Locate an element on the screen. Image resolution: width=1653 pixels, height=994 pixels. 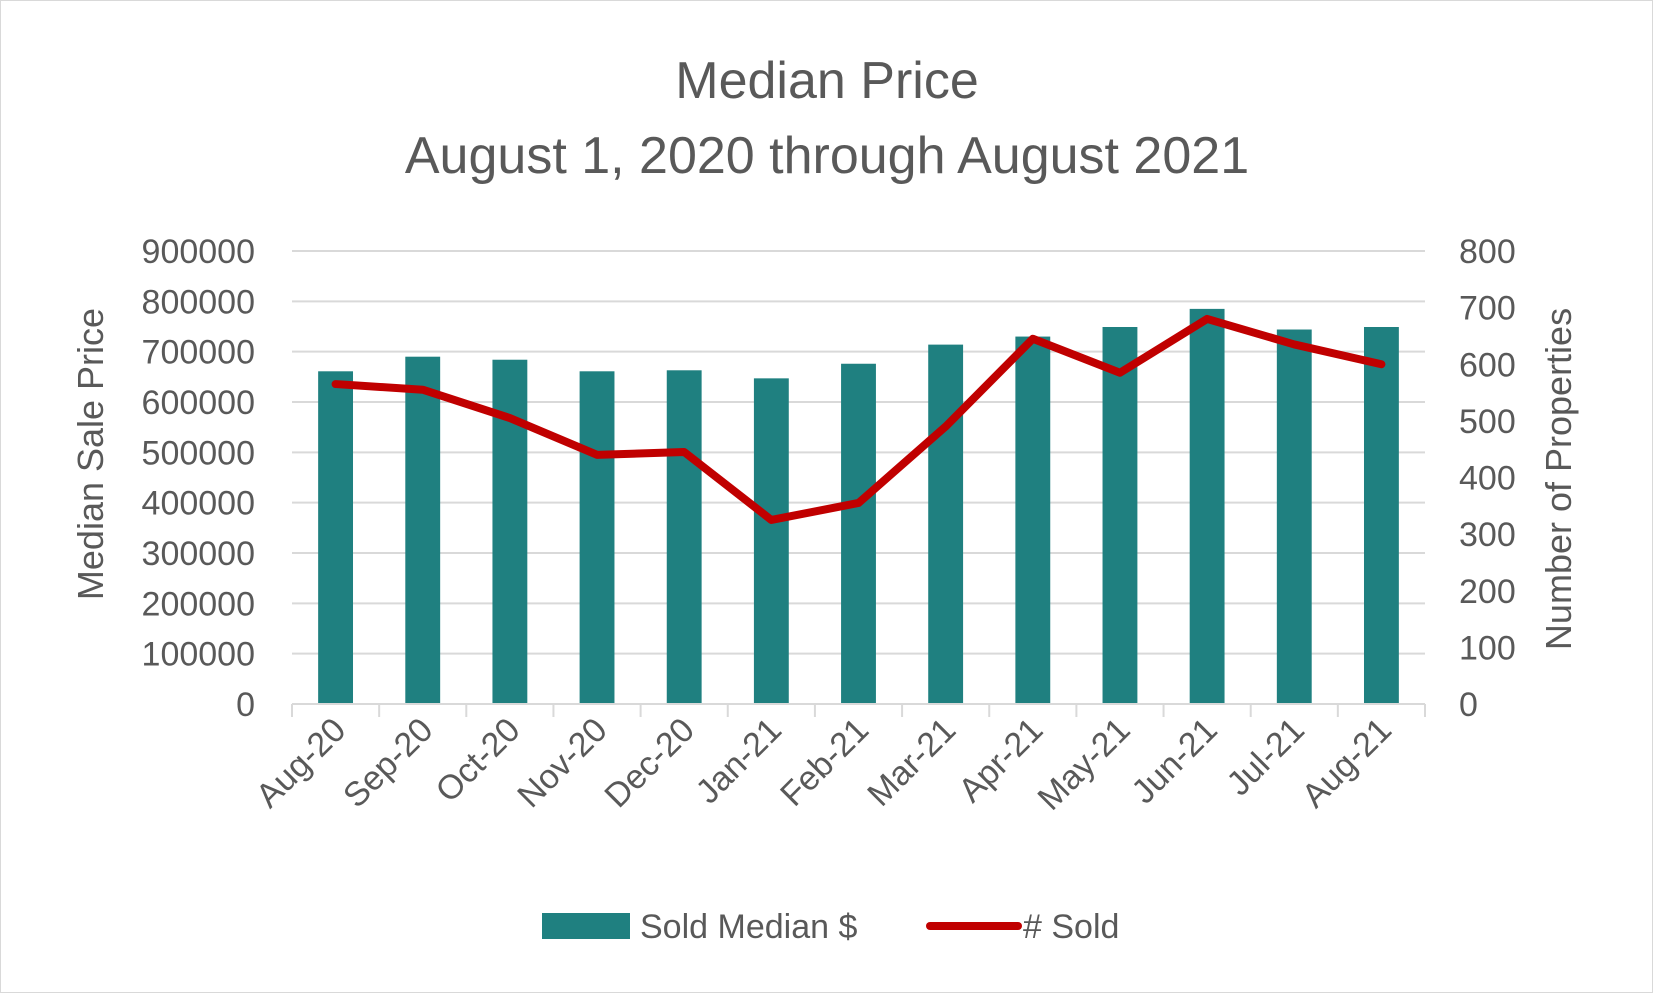
y2-tick-label: 100 is located at coordinates (1487, 648).